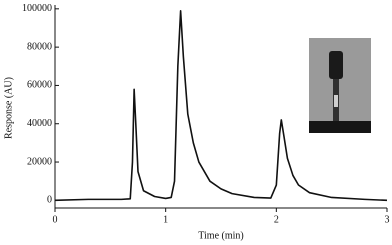 The width and height of the screenshot is (392, 245). I want to click on y-tick-label: 20000, so click(39, 161).